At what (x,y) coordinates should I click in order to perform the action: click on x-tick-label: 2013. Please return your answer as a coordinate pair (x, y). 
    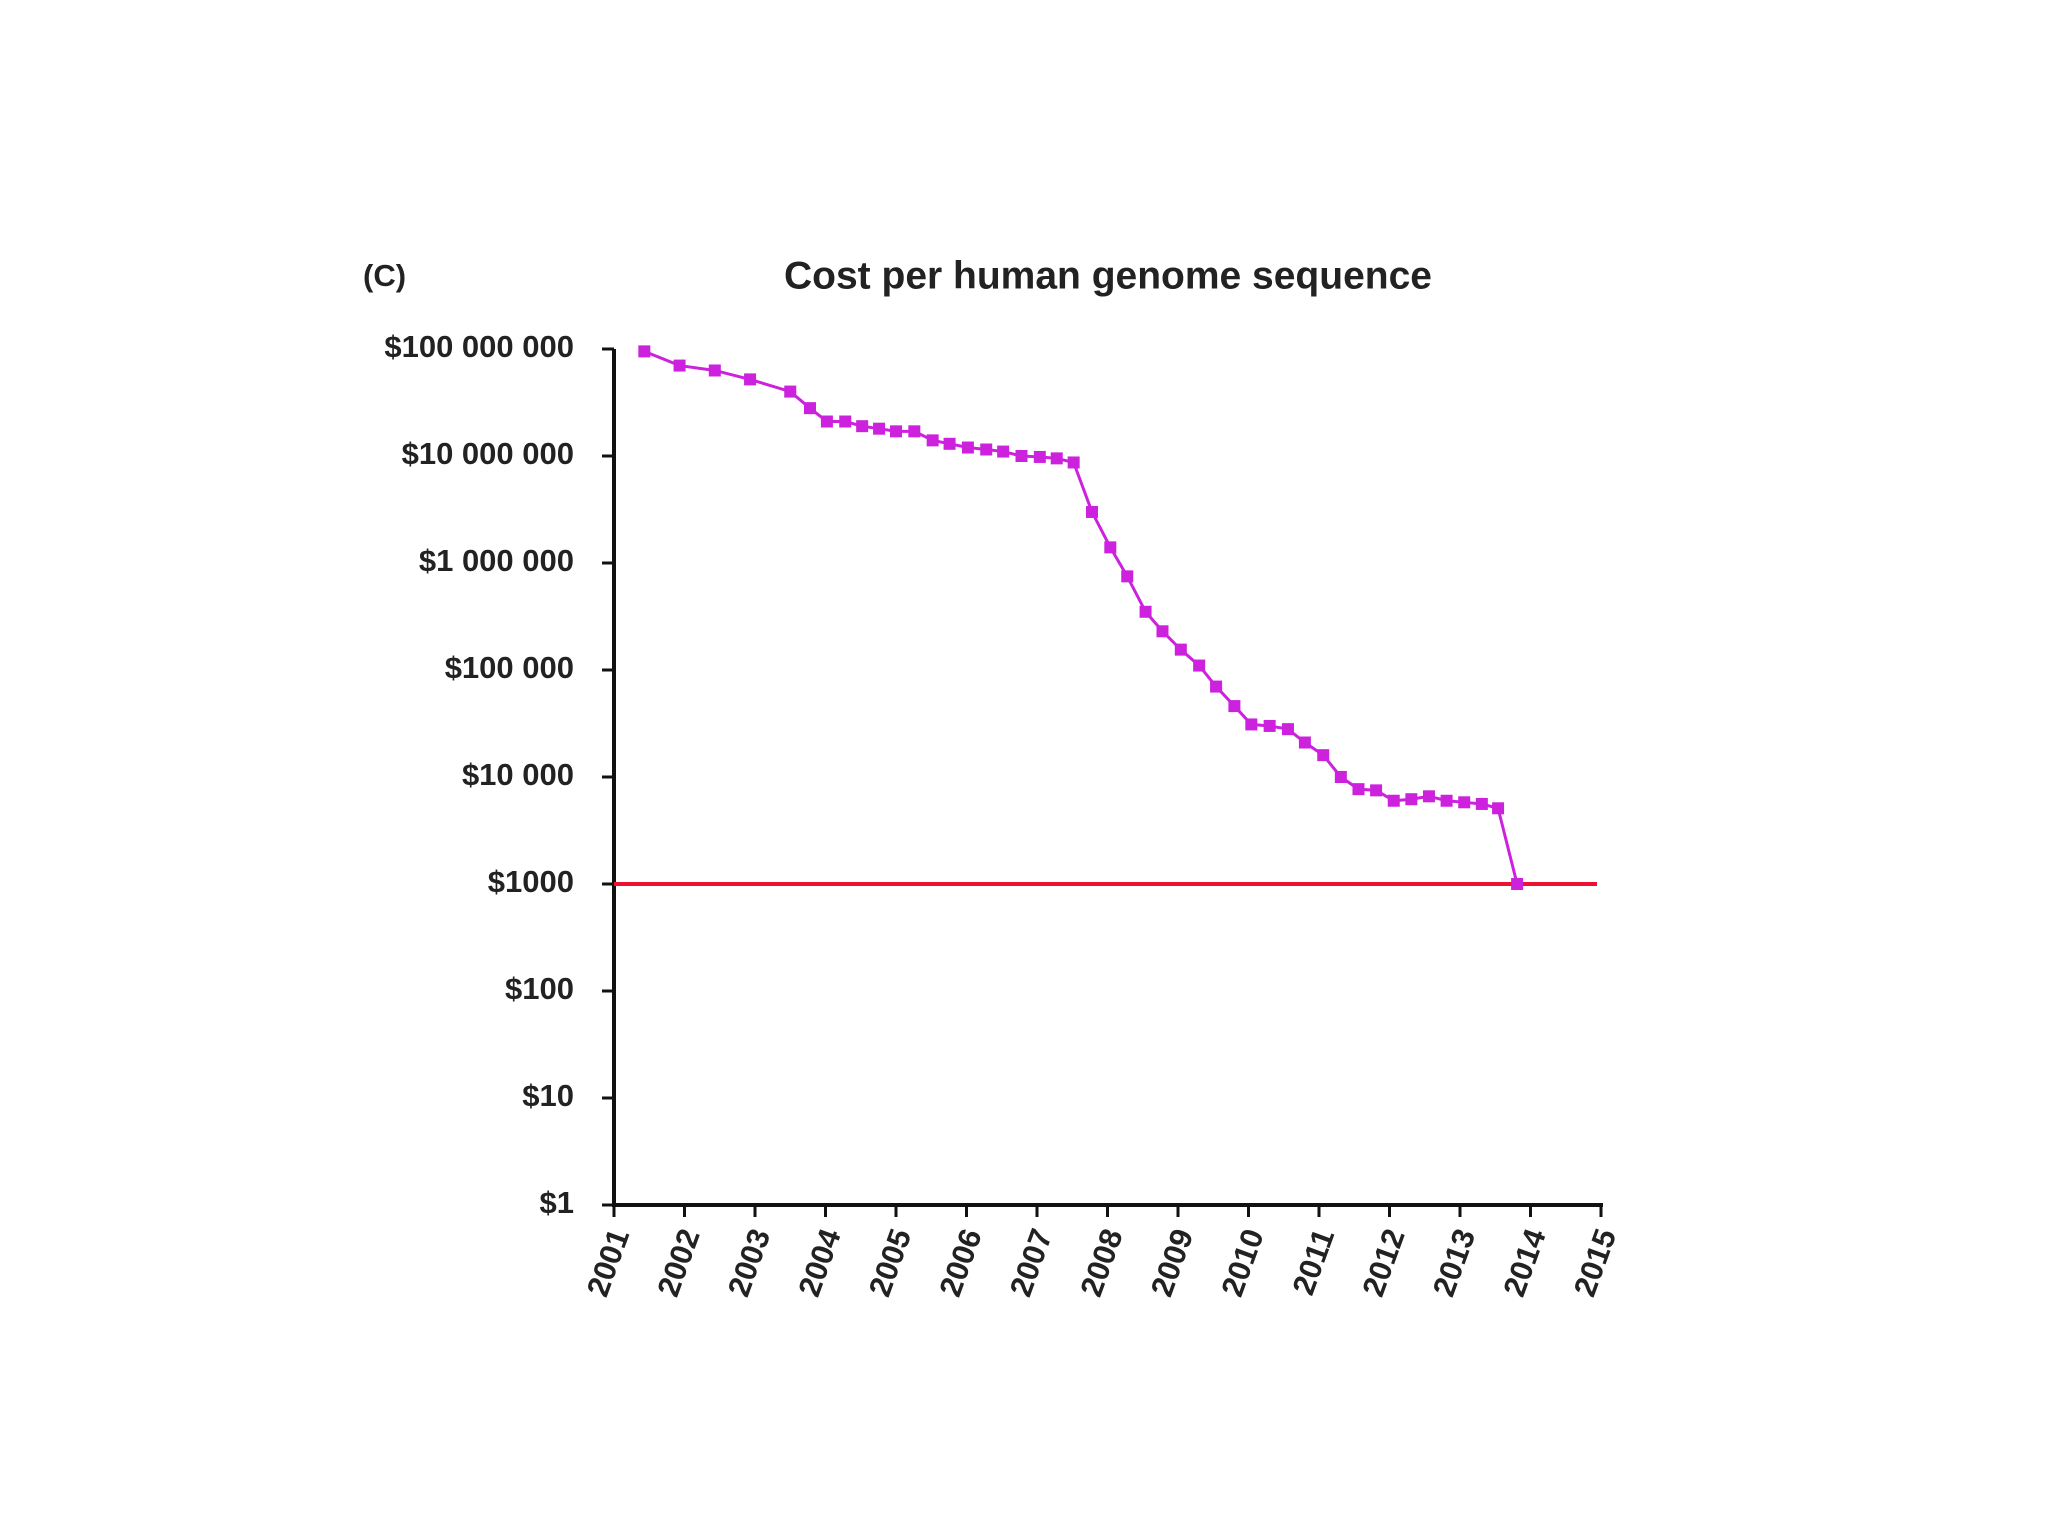
    Looking at the image, I should click on (1454, 1262).